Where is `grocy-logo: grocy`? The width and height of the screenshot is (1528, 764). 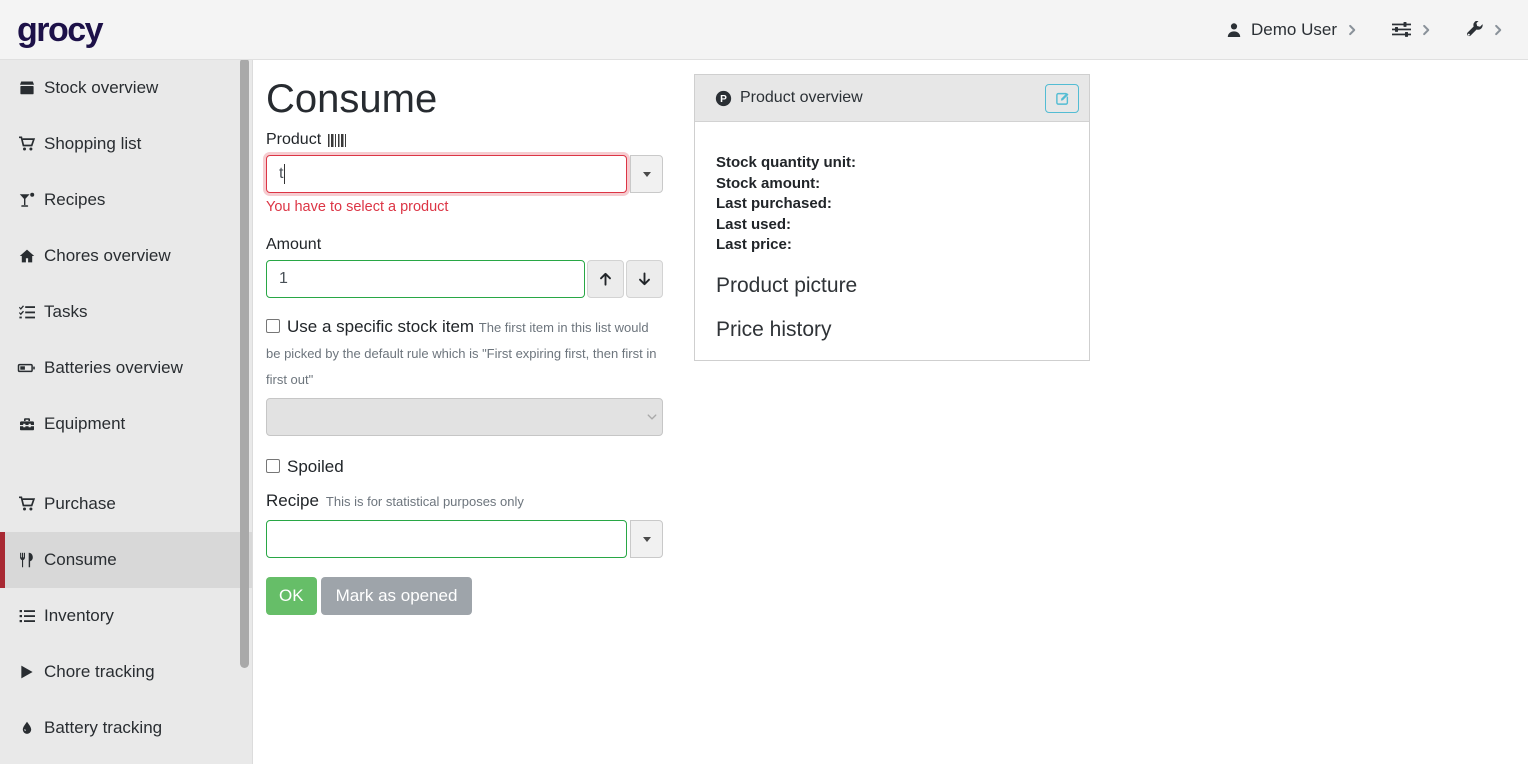
grocy-logo: grocy is located at coordinates (60, 29).